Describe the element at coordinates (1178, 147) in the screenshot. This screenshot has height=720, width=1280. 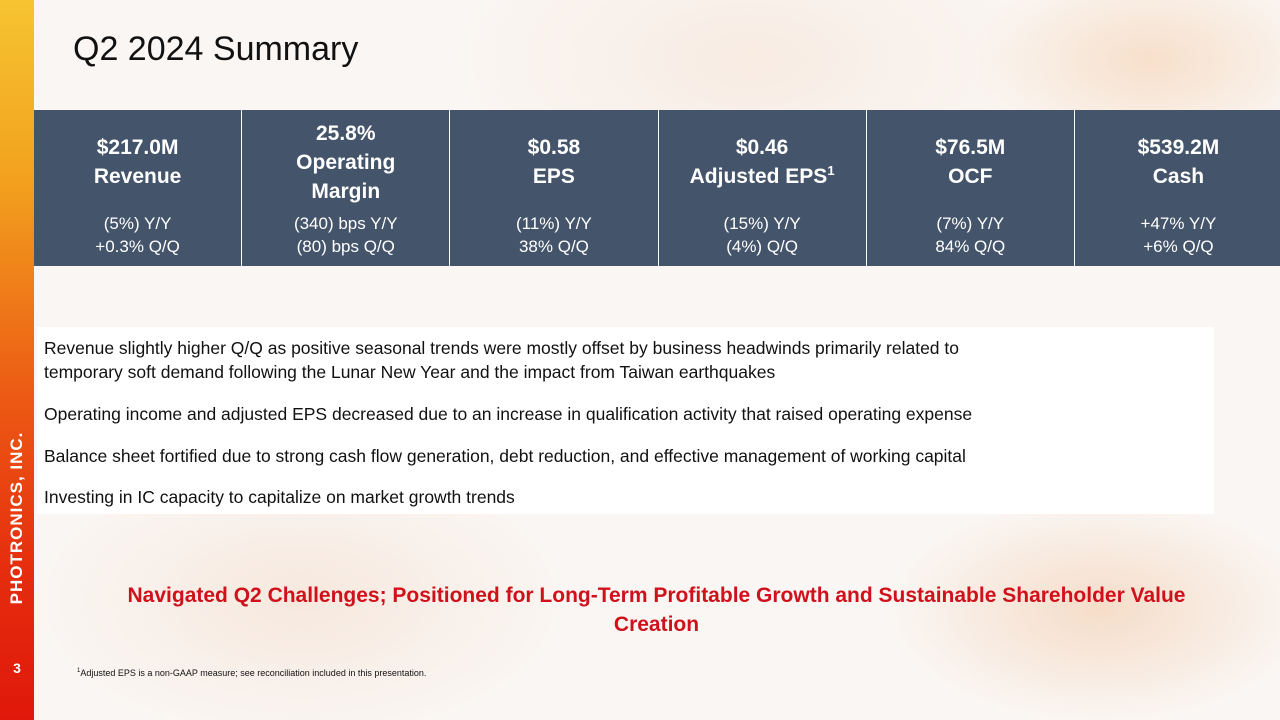
I see `metric-value: $539.2M` at that location.